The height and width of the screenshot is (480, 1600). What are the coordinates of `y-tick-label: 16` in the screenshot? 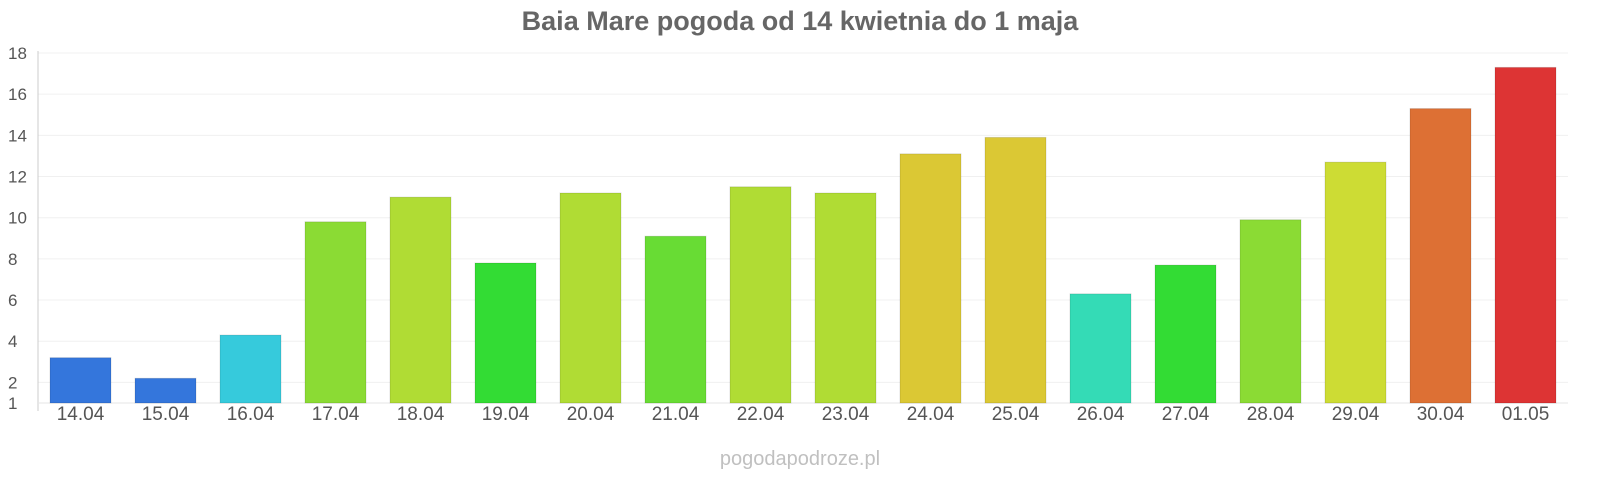 It's located at (17, 94).